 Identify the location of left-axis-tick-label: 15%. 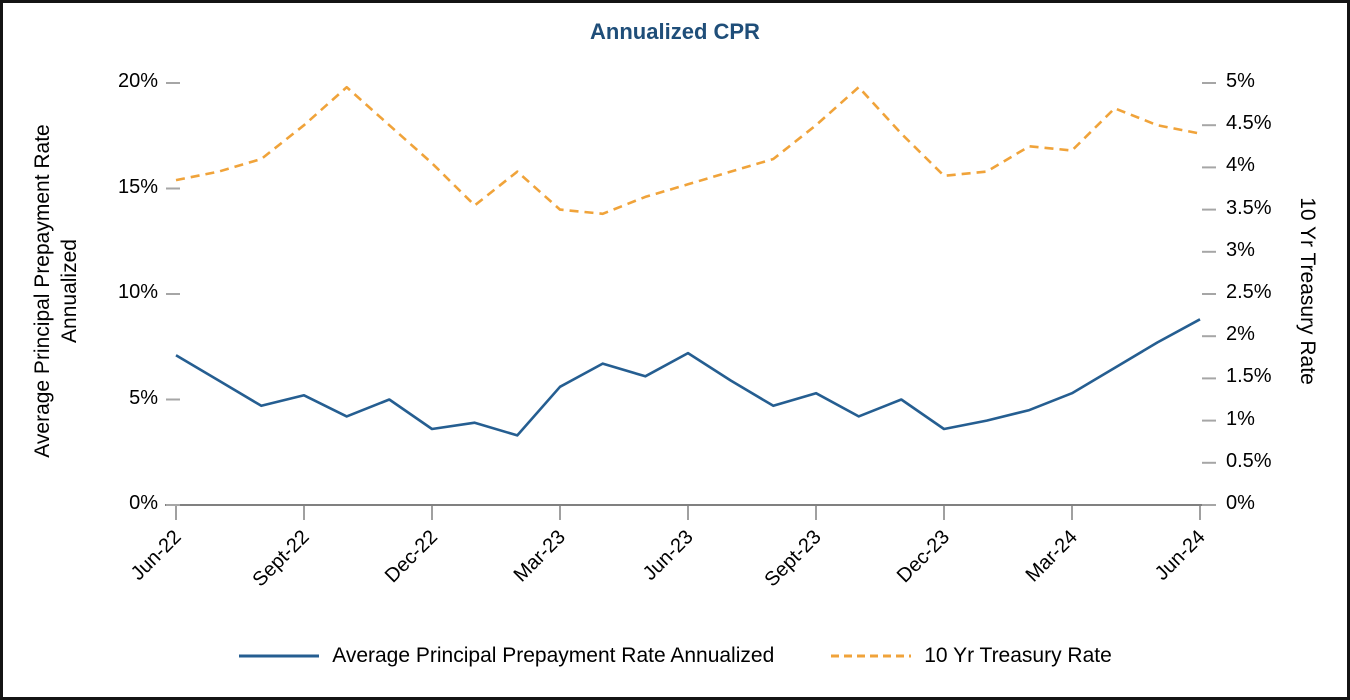
(137, 186).